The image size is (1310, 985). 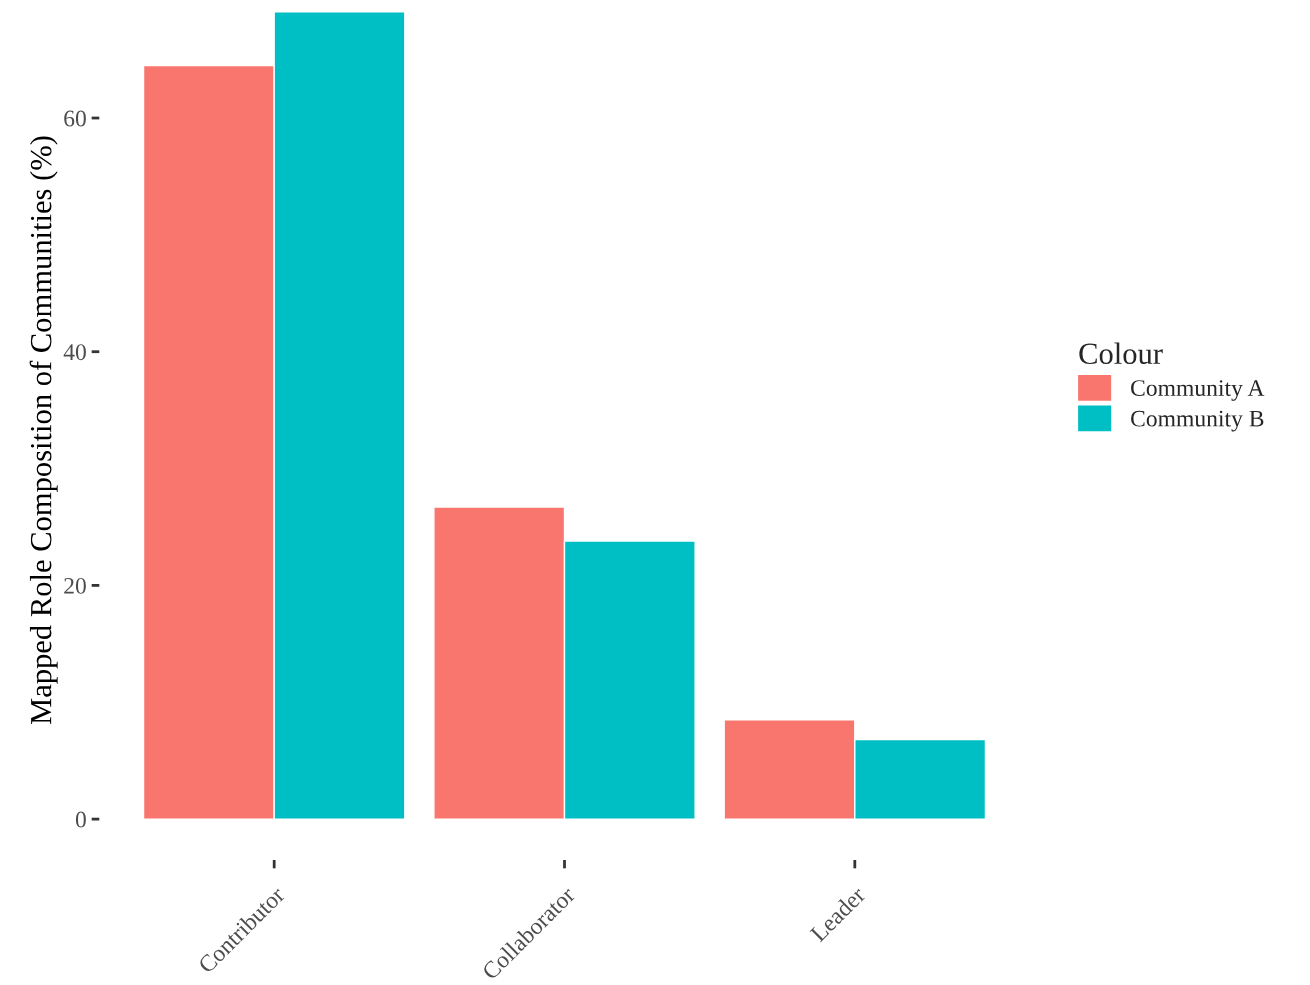 I want to click on y-tick-label: 40, so click(x=74, y=352).